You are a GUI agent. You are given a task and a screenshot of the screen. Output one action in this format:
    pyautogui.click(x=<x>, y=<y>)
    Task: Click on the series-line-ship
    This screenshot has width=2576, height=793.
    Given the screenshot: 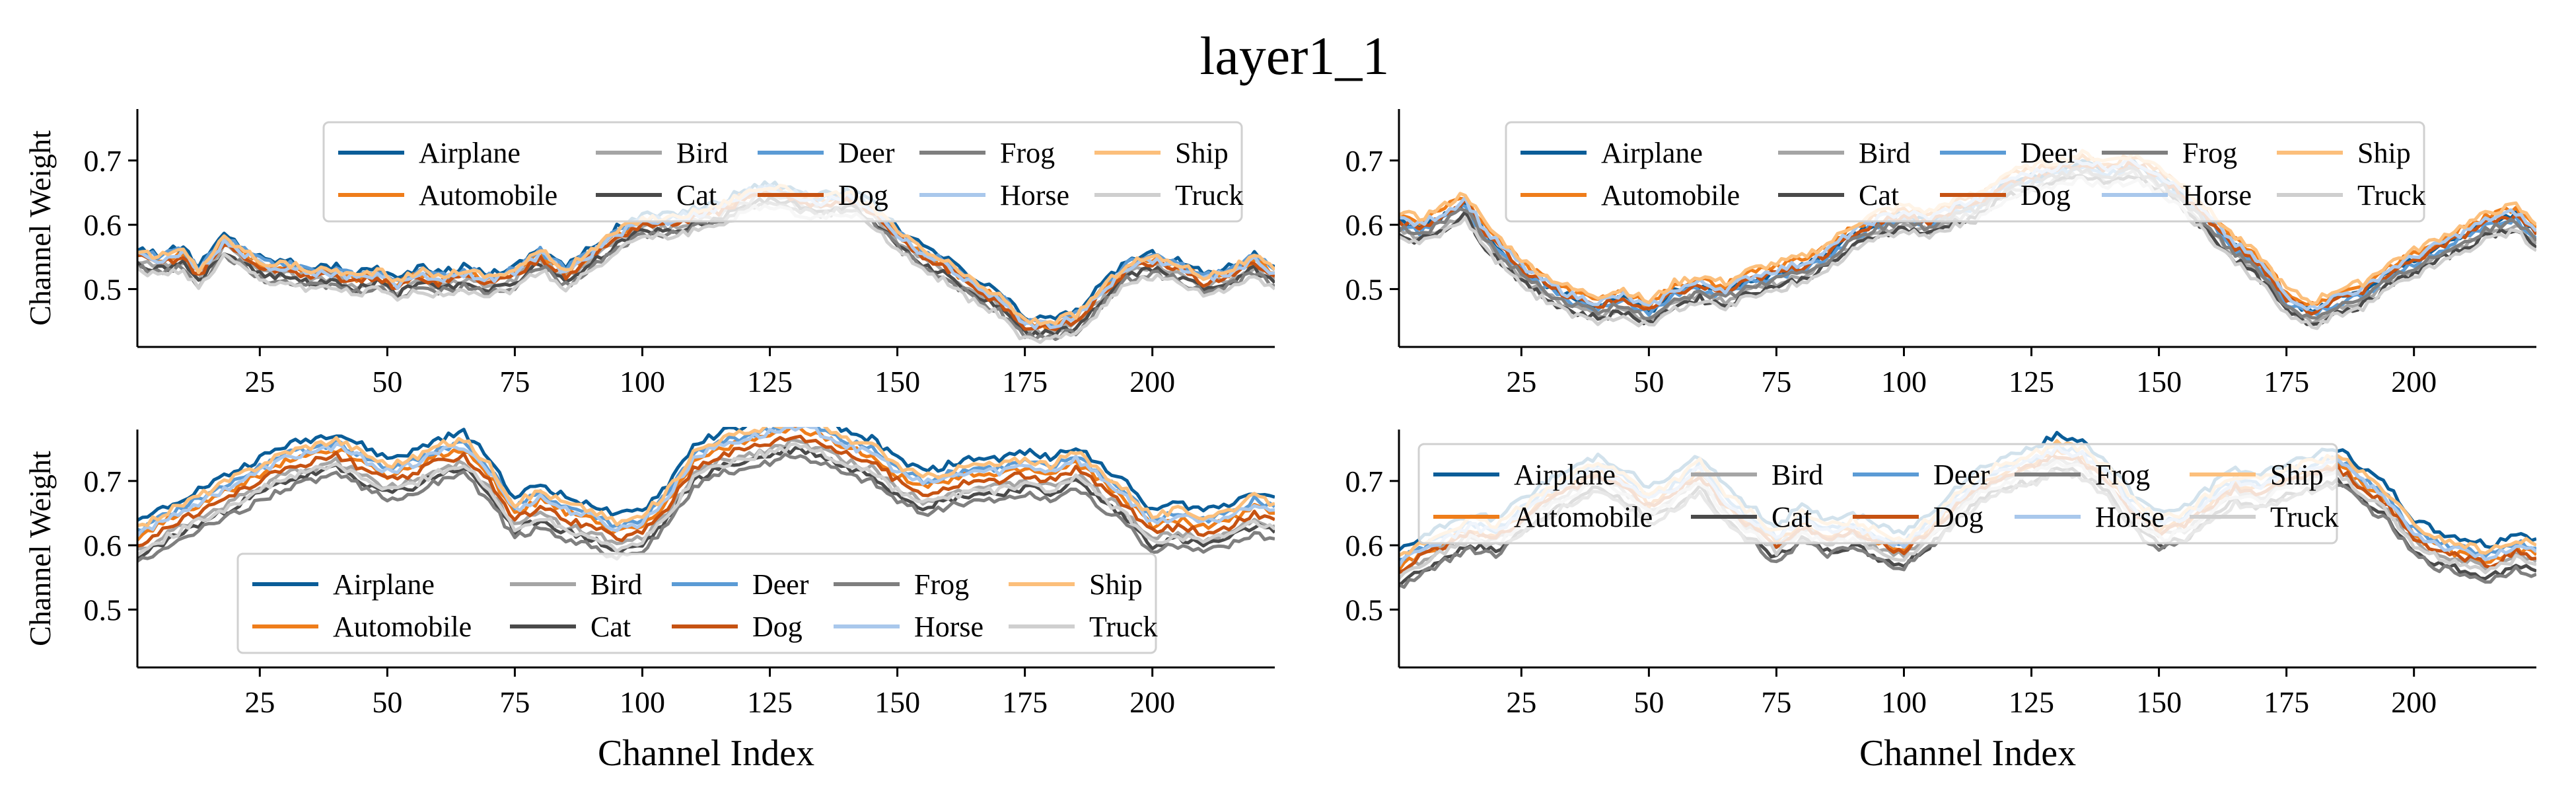 What is the action you would take?
    pyautogui.click(x=706, y=477)
    